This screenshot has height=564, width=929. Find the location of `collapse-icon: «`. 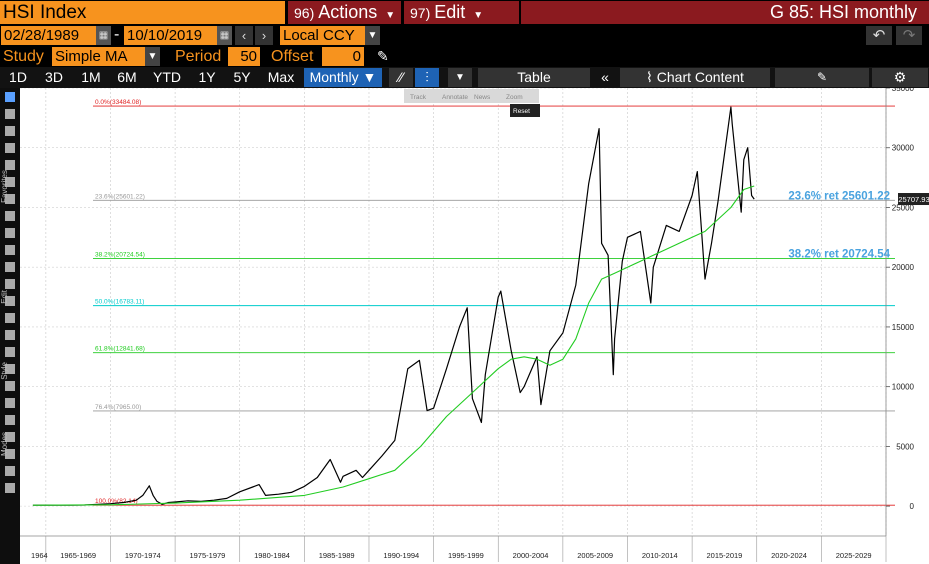

collapse-icon: « is located at coordinates (605, 77).